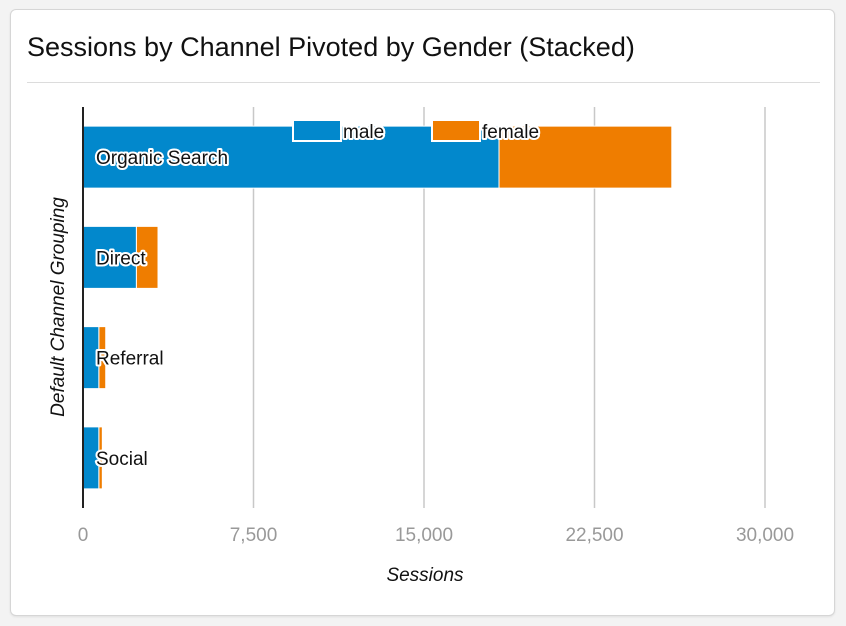 Image resolution: width=846 pixels, height=626 pixels. What do you see at coordinates (122, 459) in the screenshot?
I see `category-label: Social` at bounding box center [122, 459].